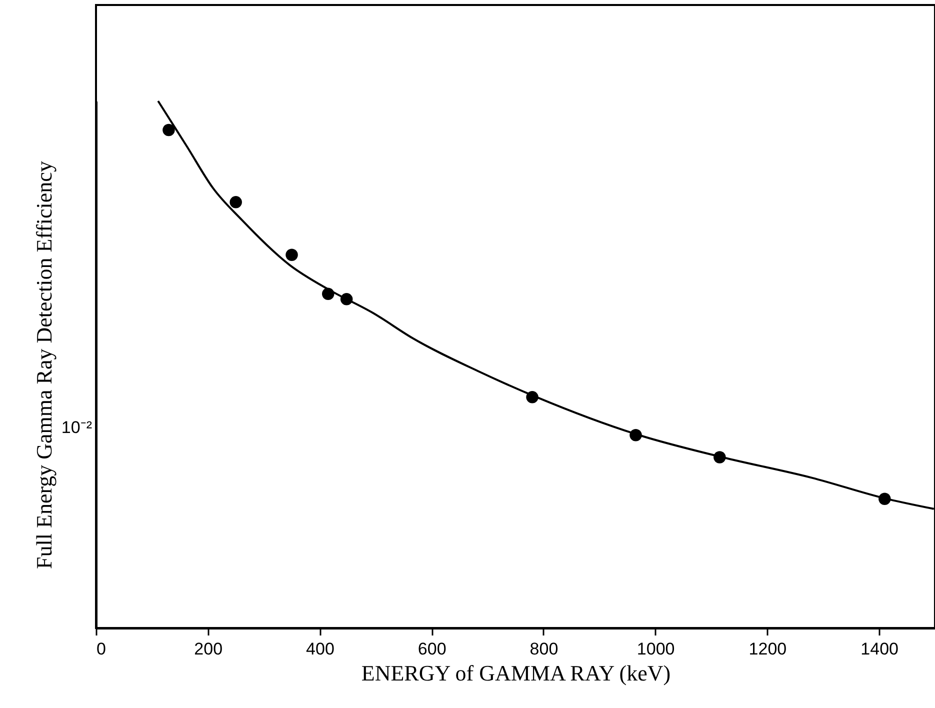  Describe the element at coordinates (767, 649) in the screenshot. I see `x-tick-label: 1200` at that location.